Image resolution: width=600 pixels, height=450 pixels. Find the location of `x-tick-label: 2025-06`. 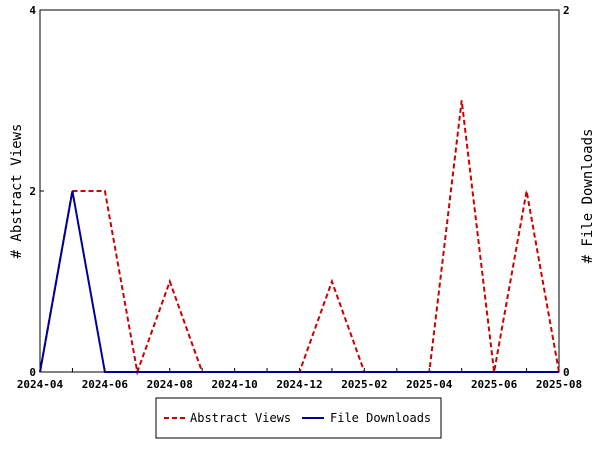

x-tick-label: 2025-06 is located at coordinates (494, 384).